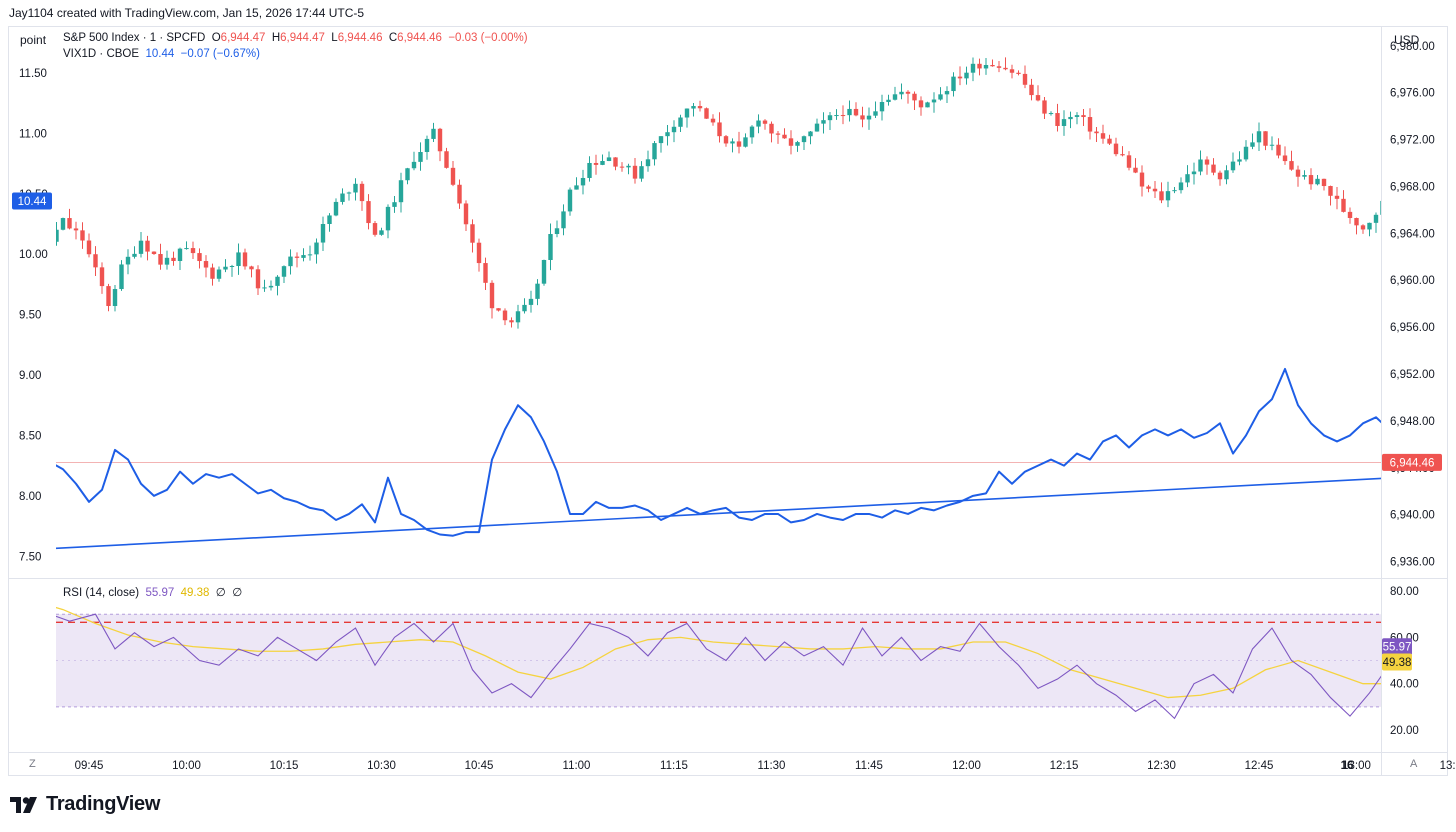 Image resolution: width=1456 pixels, height=832 pixels. What do you see at coordinates (381, 766) in the screenshot?
I see `time-axis-tick-3: 10:30` at bounding box center [381, 766].